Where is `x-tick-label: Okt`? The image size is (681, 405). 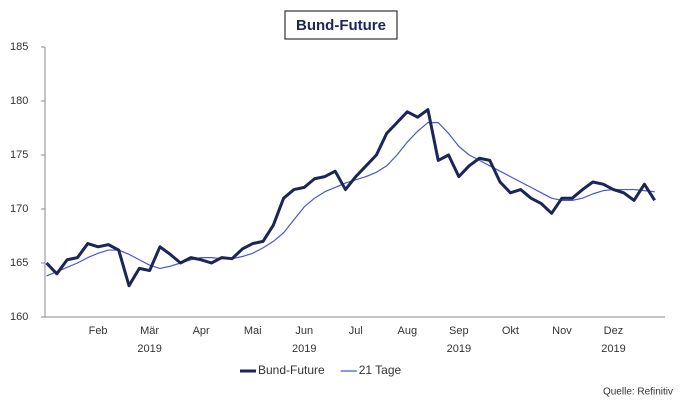 x-tick-label: Okt is located at coordinates (510, 331).